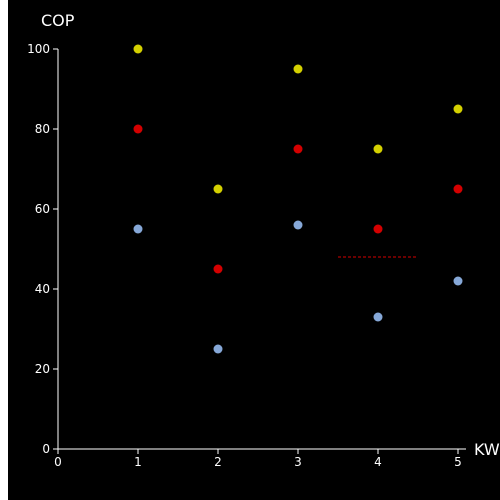  I want to click on x-tick-label: 4, so click(378, 462).